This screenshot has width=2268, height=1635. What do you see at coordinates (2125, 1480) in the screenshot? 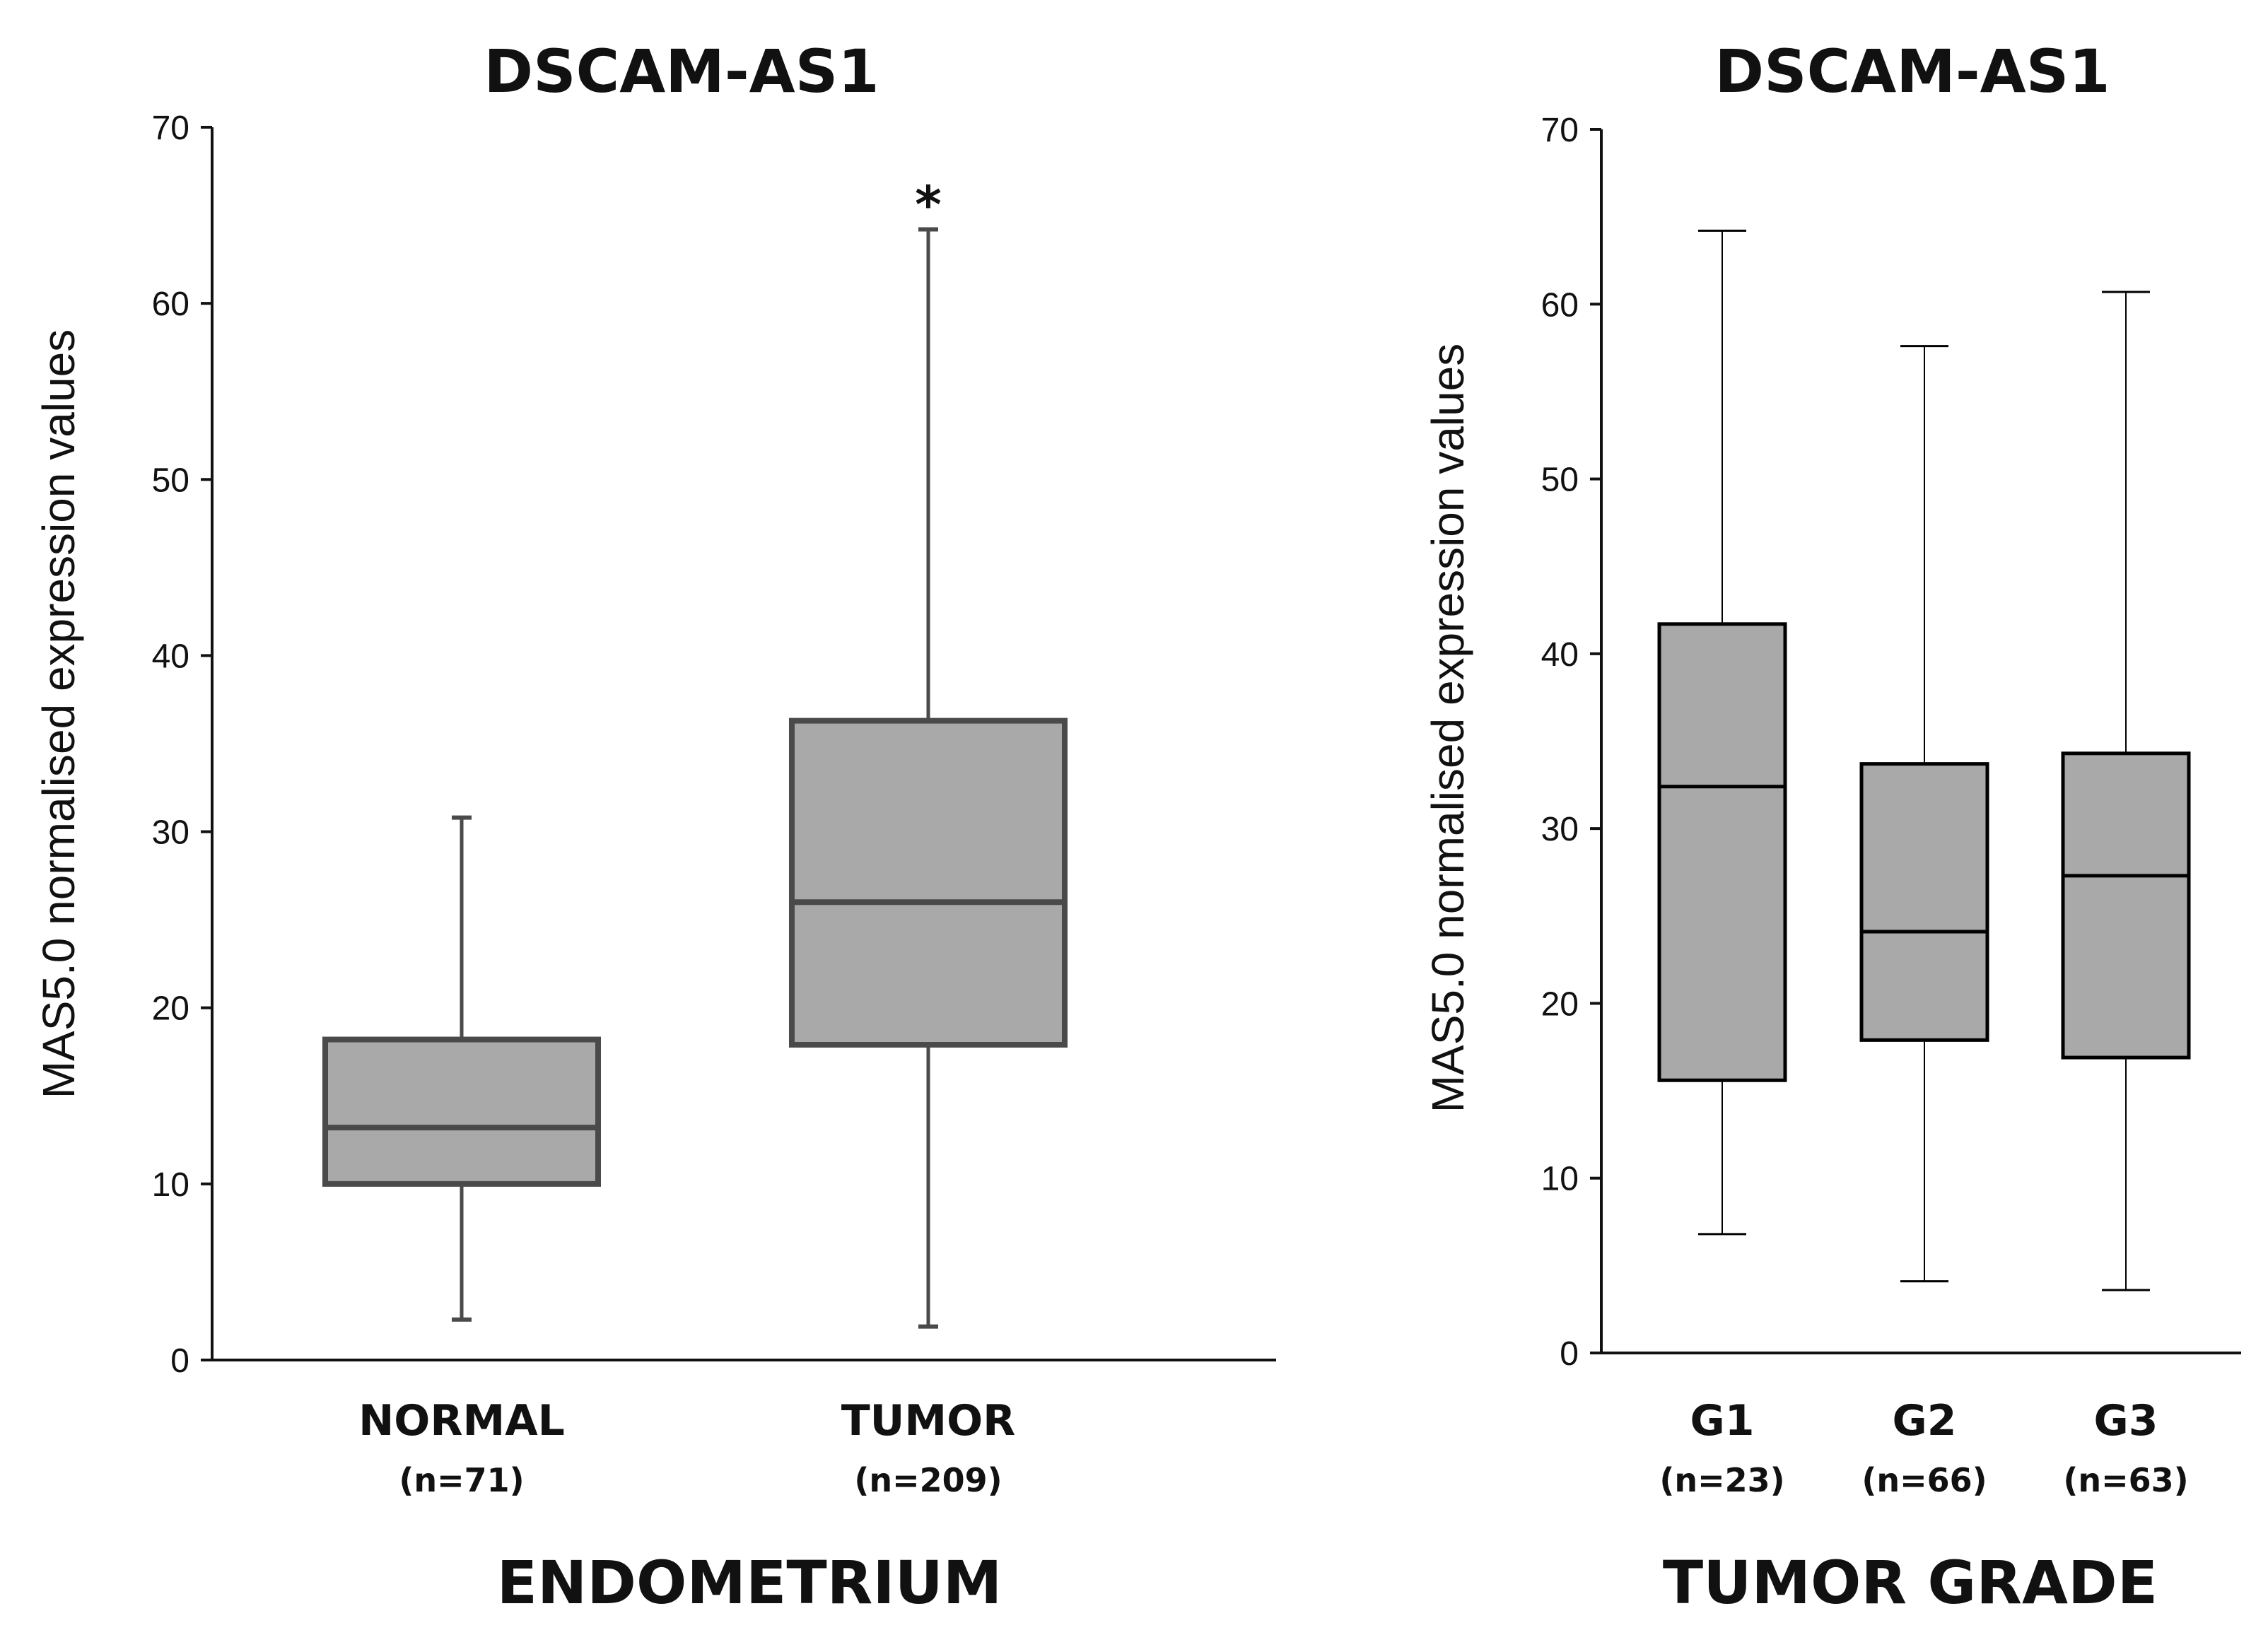
I see `sample-count-label: (n=63)` at bounding box center [2125, 1480].